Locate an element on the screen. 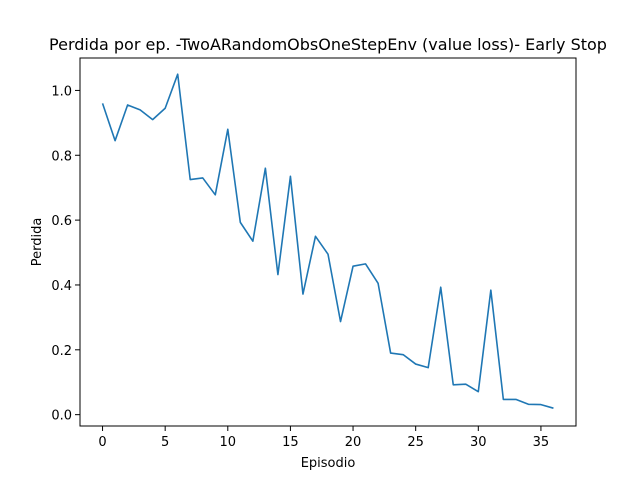  y-tick-label: 0.2 is located at coordinates (61, 351).